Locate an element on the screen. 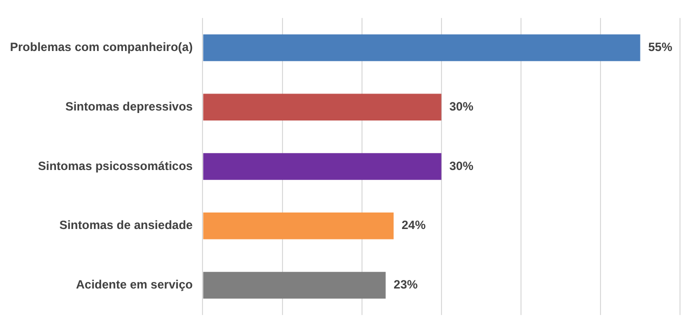  y-tick-label: Sintomas psicossomáticos is located at coordinates (116, 165).